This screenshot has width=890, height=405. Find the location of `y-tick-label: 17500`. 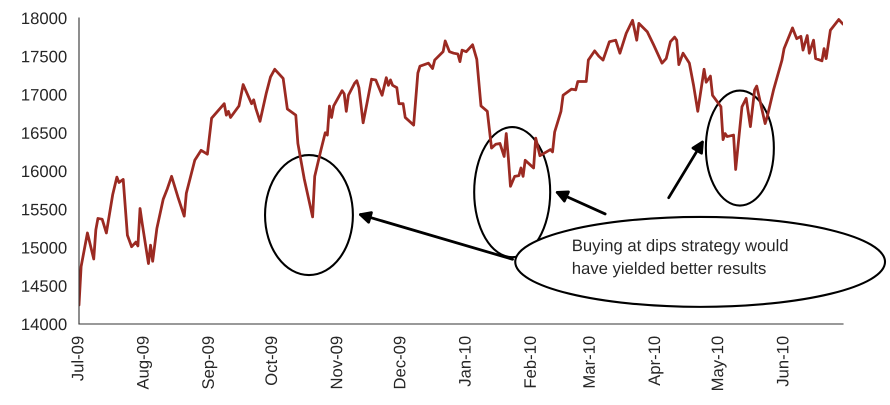

y-tick-label: 17500 is located at coordinates (44, 56).